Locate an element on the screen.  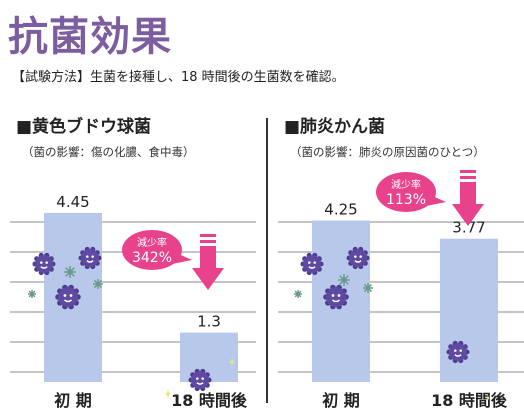
chart-subtitle: （菌の影響：傷の化膿、食中毒） is located at coordinates (108, 152).